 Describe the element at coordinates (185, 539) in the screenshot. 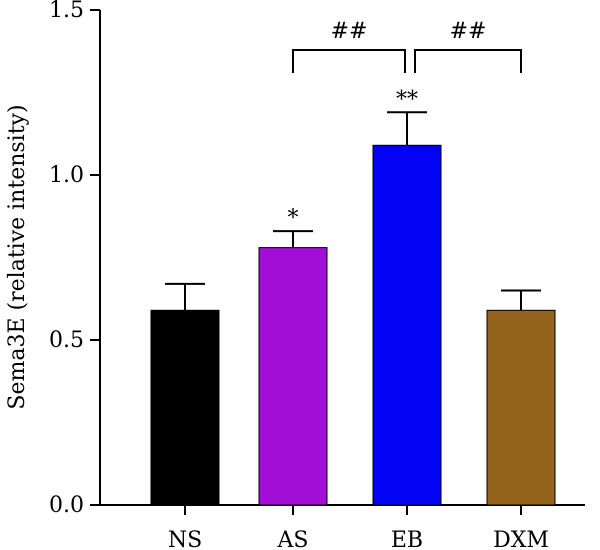

I see `x-tick-label-ns: NS` at that location.